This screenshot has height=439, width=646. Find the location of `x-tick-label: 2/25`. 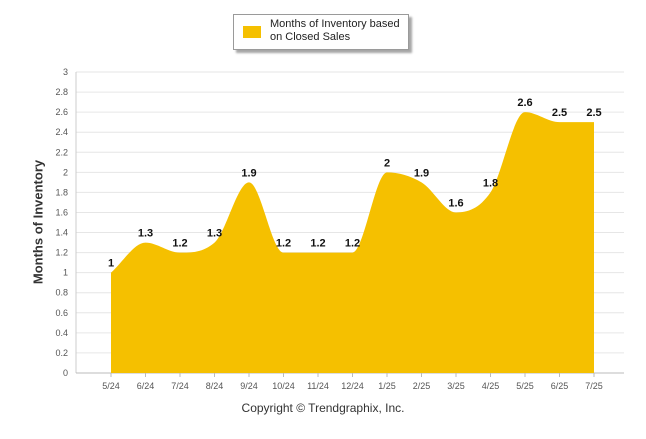

x-tick-label: 2/25 is located at coordinates (422, 386).